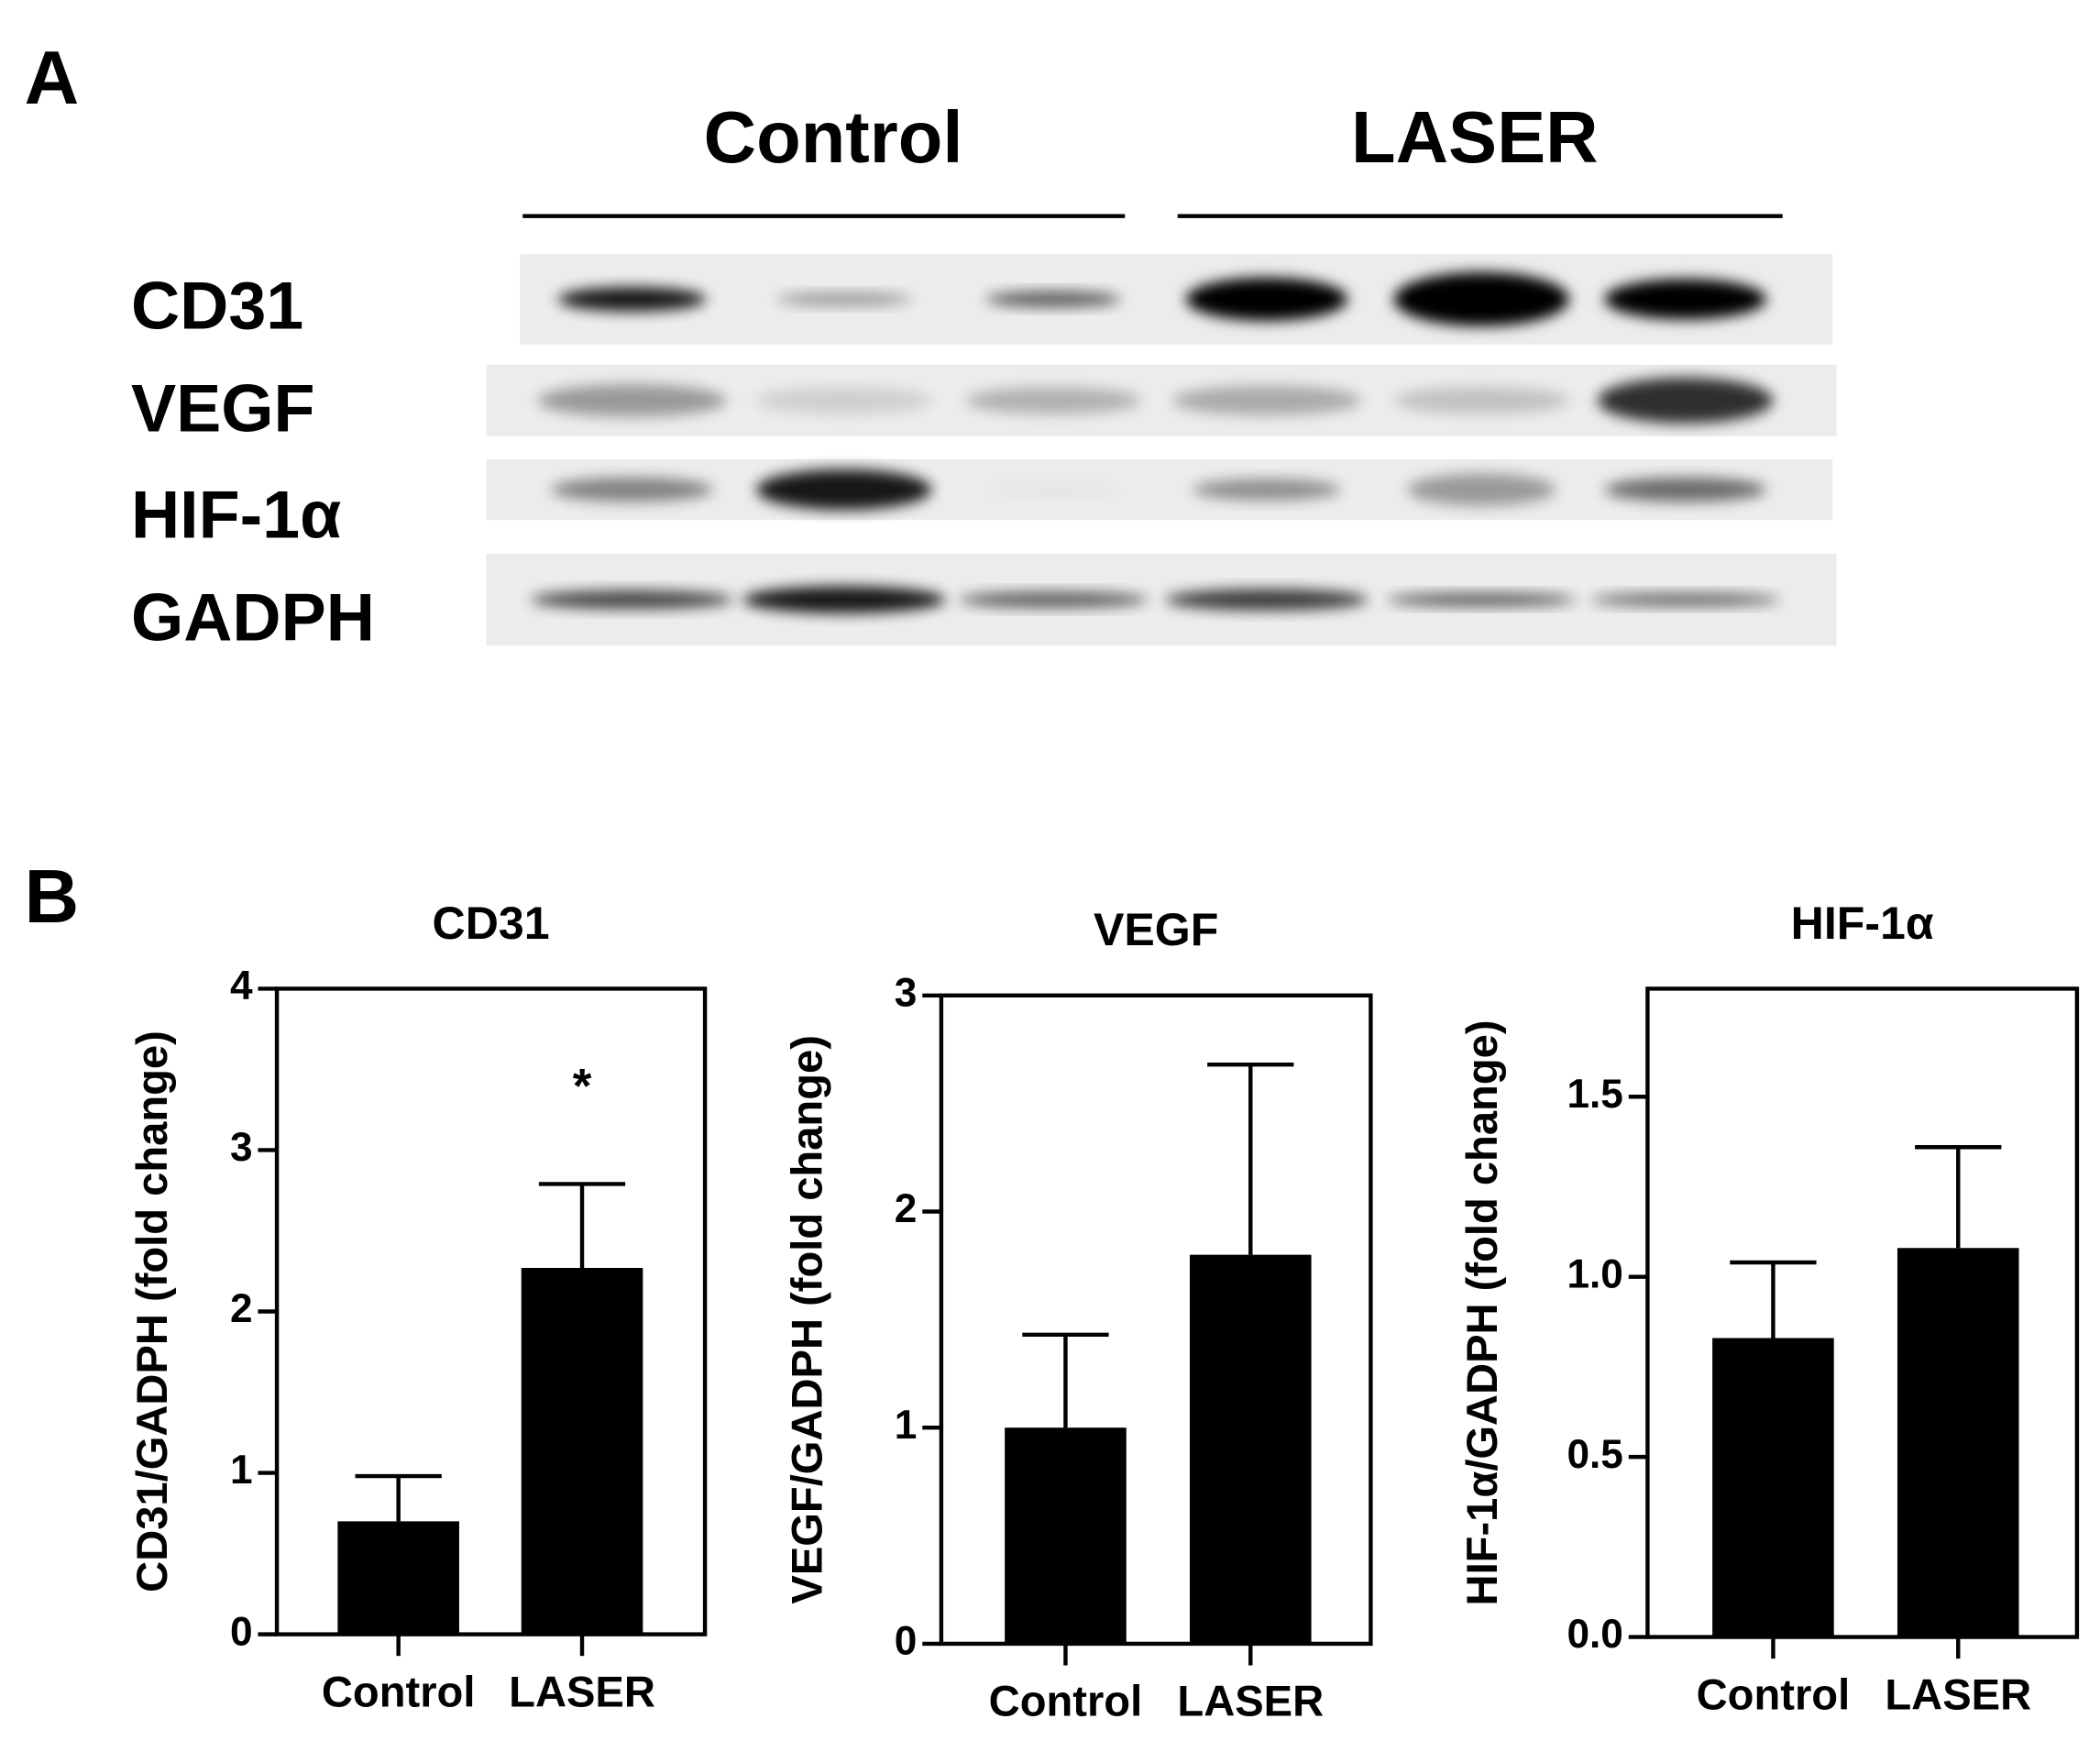 This screenshot has width=2100, height=1741. I want to click on y-tick-label: 1.5, so click(1594, 1094).